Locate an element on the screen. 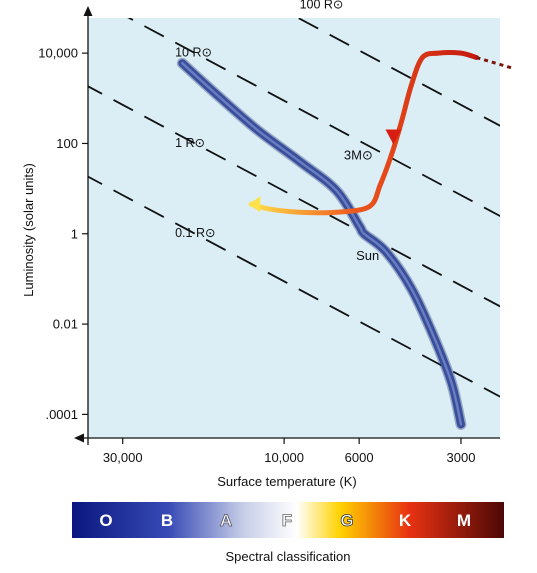 Image resolution: width=537 pixels, height=573 pixels. y-ticks: 10,000 100 1 0.01 .0001 is located at coordinates (63, 234).